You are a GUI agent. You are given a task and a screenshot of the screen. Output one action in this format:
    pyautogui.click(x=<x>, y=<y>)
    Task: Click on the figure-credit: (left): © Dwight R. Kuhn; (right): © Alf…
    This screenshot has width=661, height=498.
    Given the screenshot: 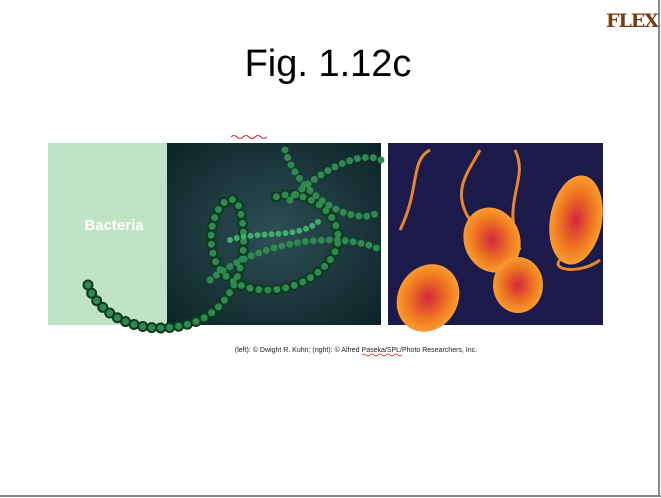 What is the action you would take?
    pyautogui.click(x=356, y=350)
    